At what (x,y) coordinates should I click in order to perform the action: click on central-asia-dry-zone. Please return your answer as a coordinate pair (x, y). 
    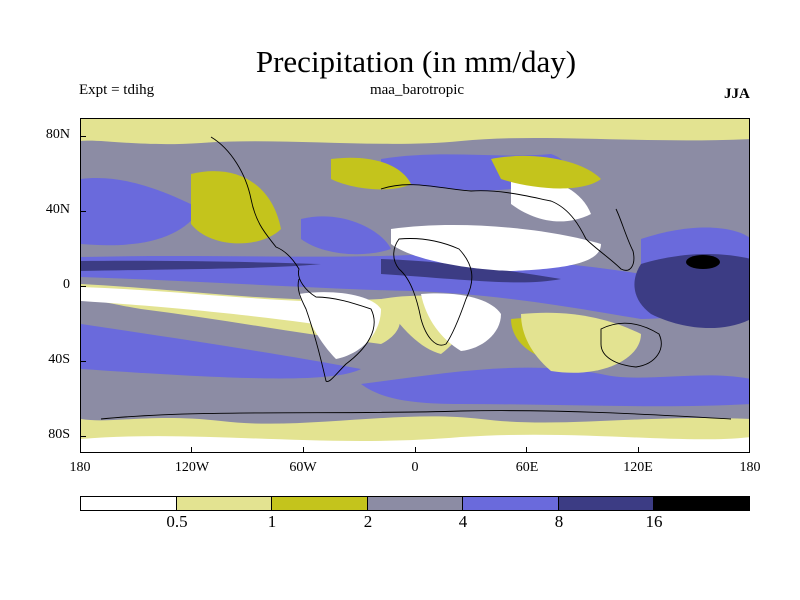
    Looking at the image, I should click on (551, 200).